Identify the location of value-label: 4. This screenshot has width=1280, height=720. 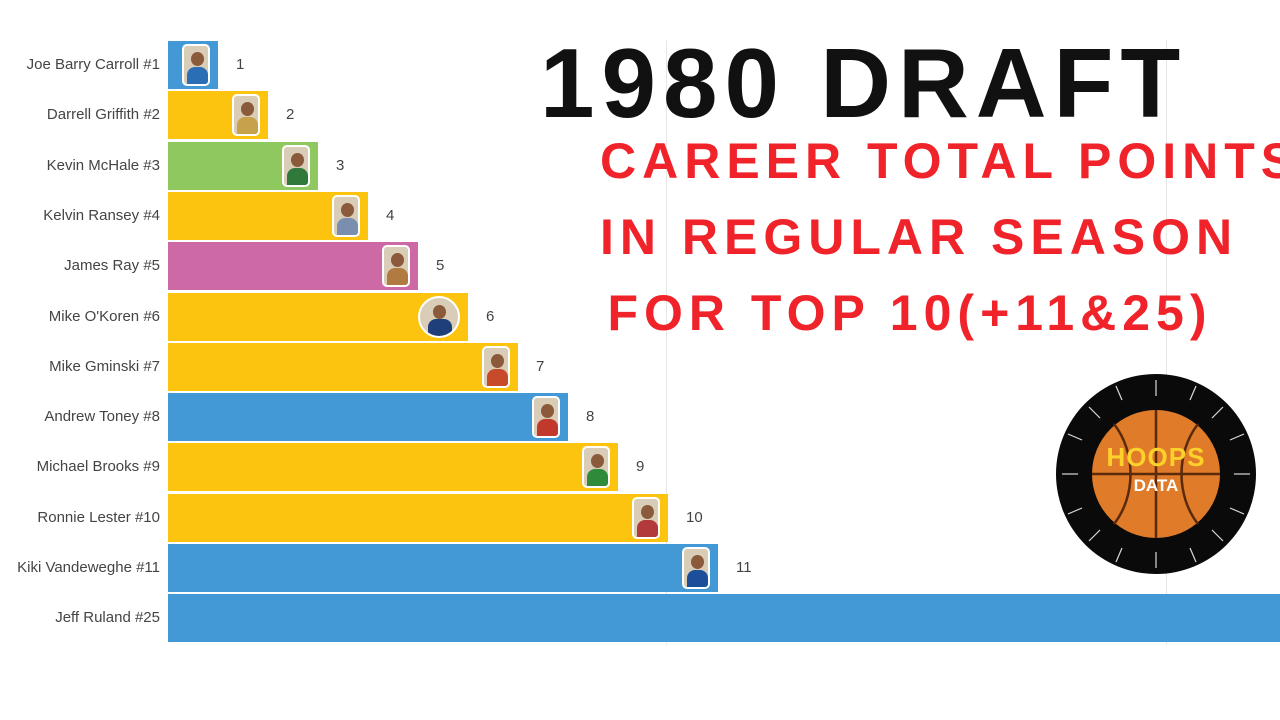
(390, 215).